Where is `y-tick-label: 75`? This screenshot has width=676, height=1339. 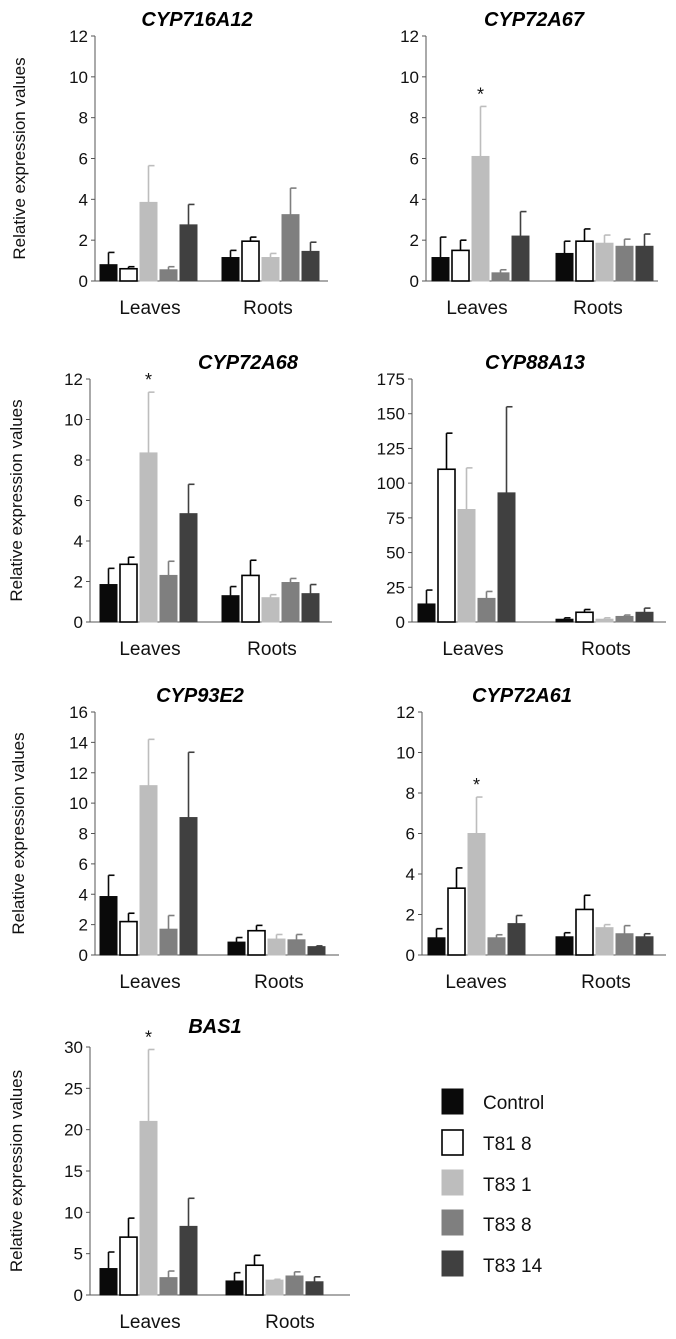 y-tick-label: 75 is located at coordinates (395, 518).